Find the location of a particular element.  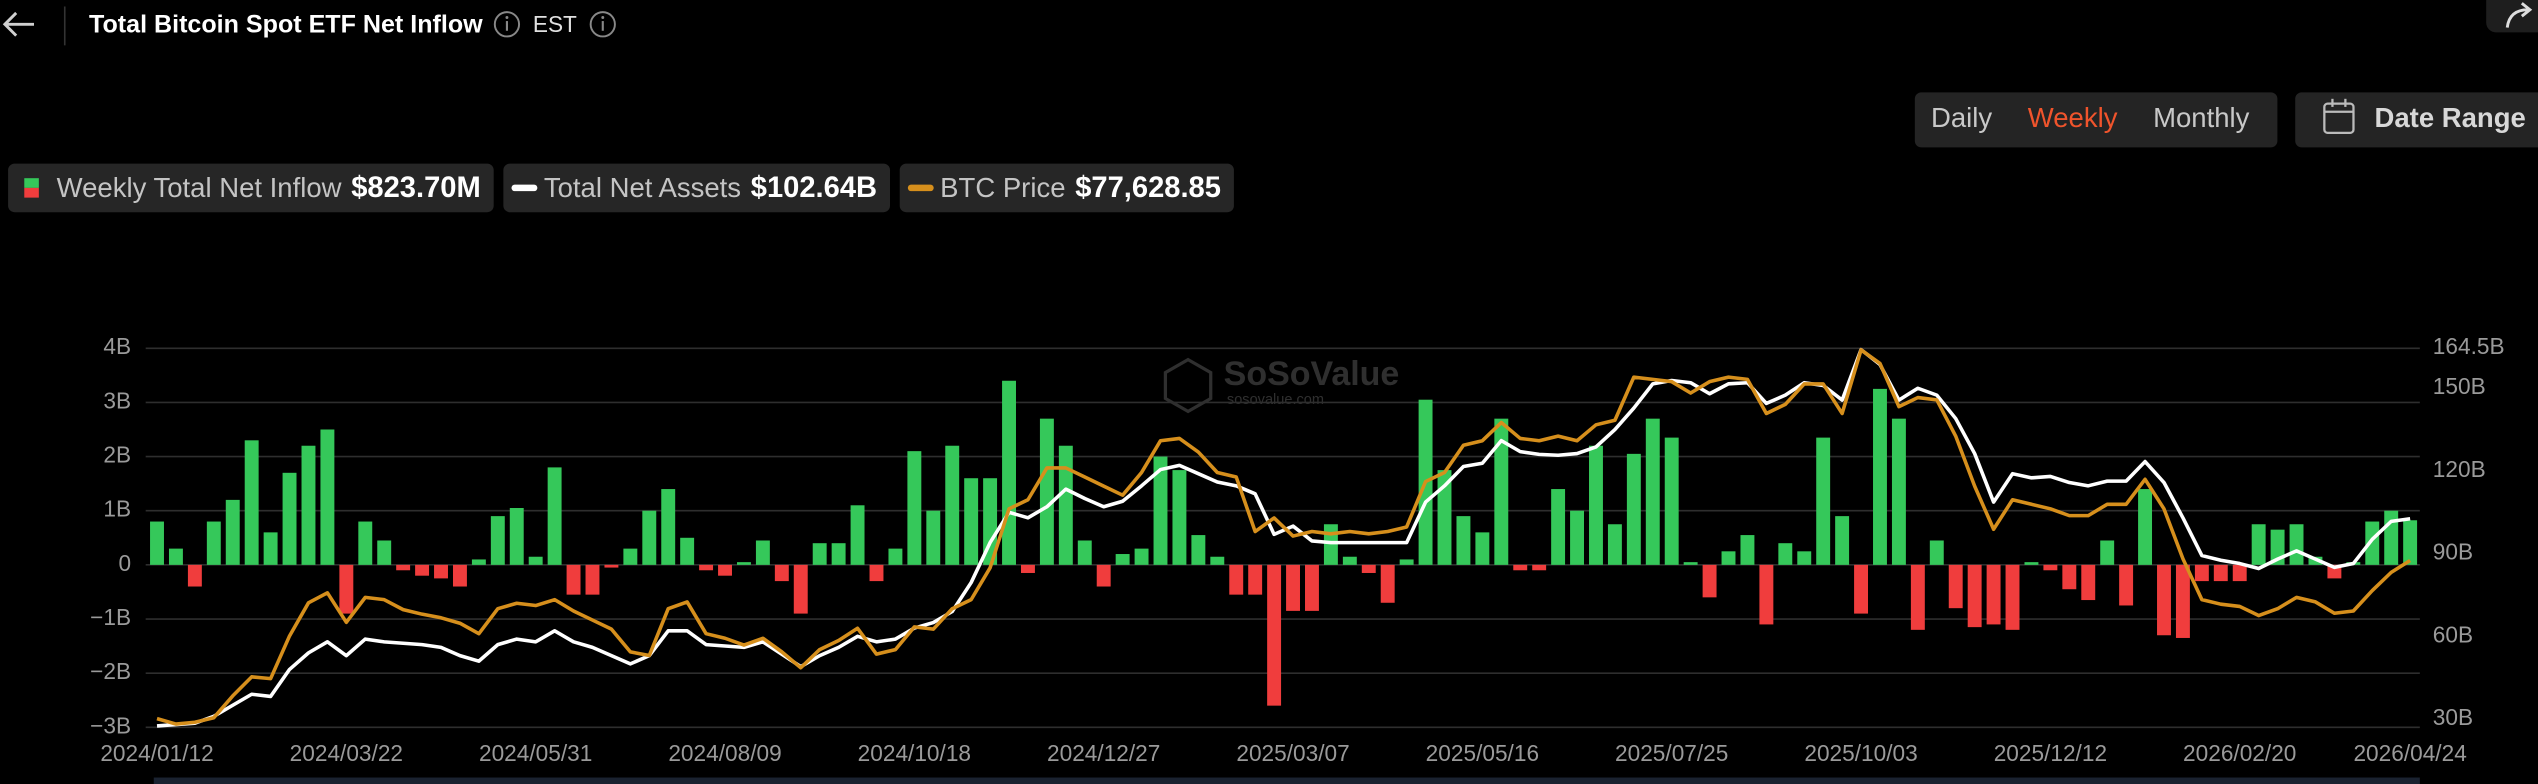

x-tick-label: 2024/08/09 is located at coordinates (724, 753).